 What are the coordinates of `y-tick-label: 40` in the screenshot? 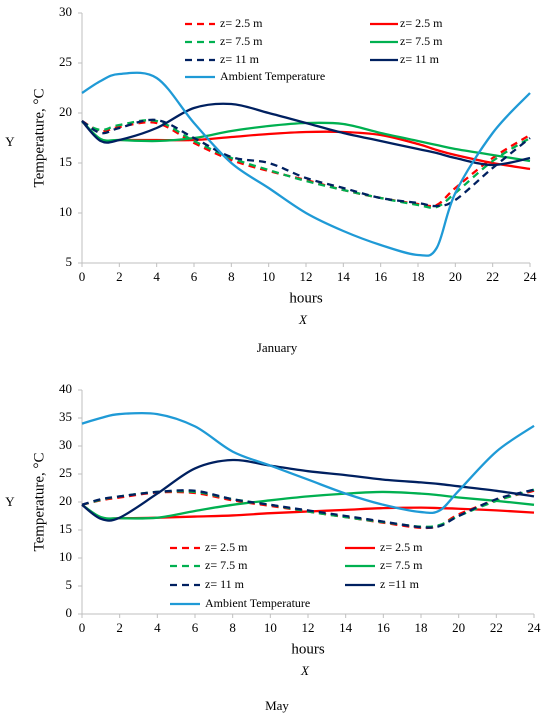 It's located at (65, 388).